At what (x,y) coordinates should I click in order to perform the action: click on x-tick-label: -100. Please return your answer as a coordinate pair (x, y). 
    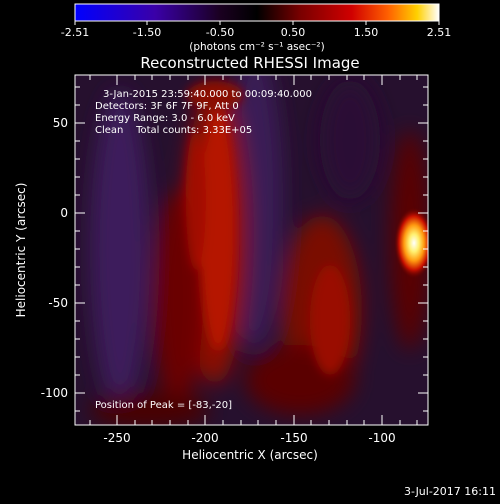
    Looking at the image, I should click on (381, 438).